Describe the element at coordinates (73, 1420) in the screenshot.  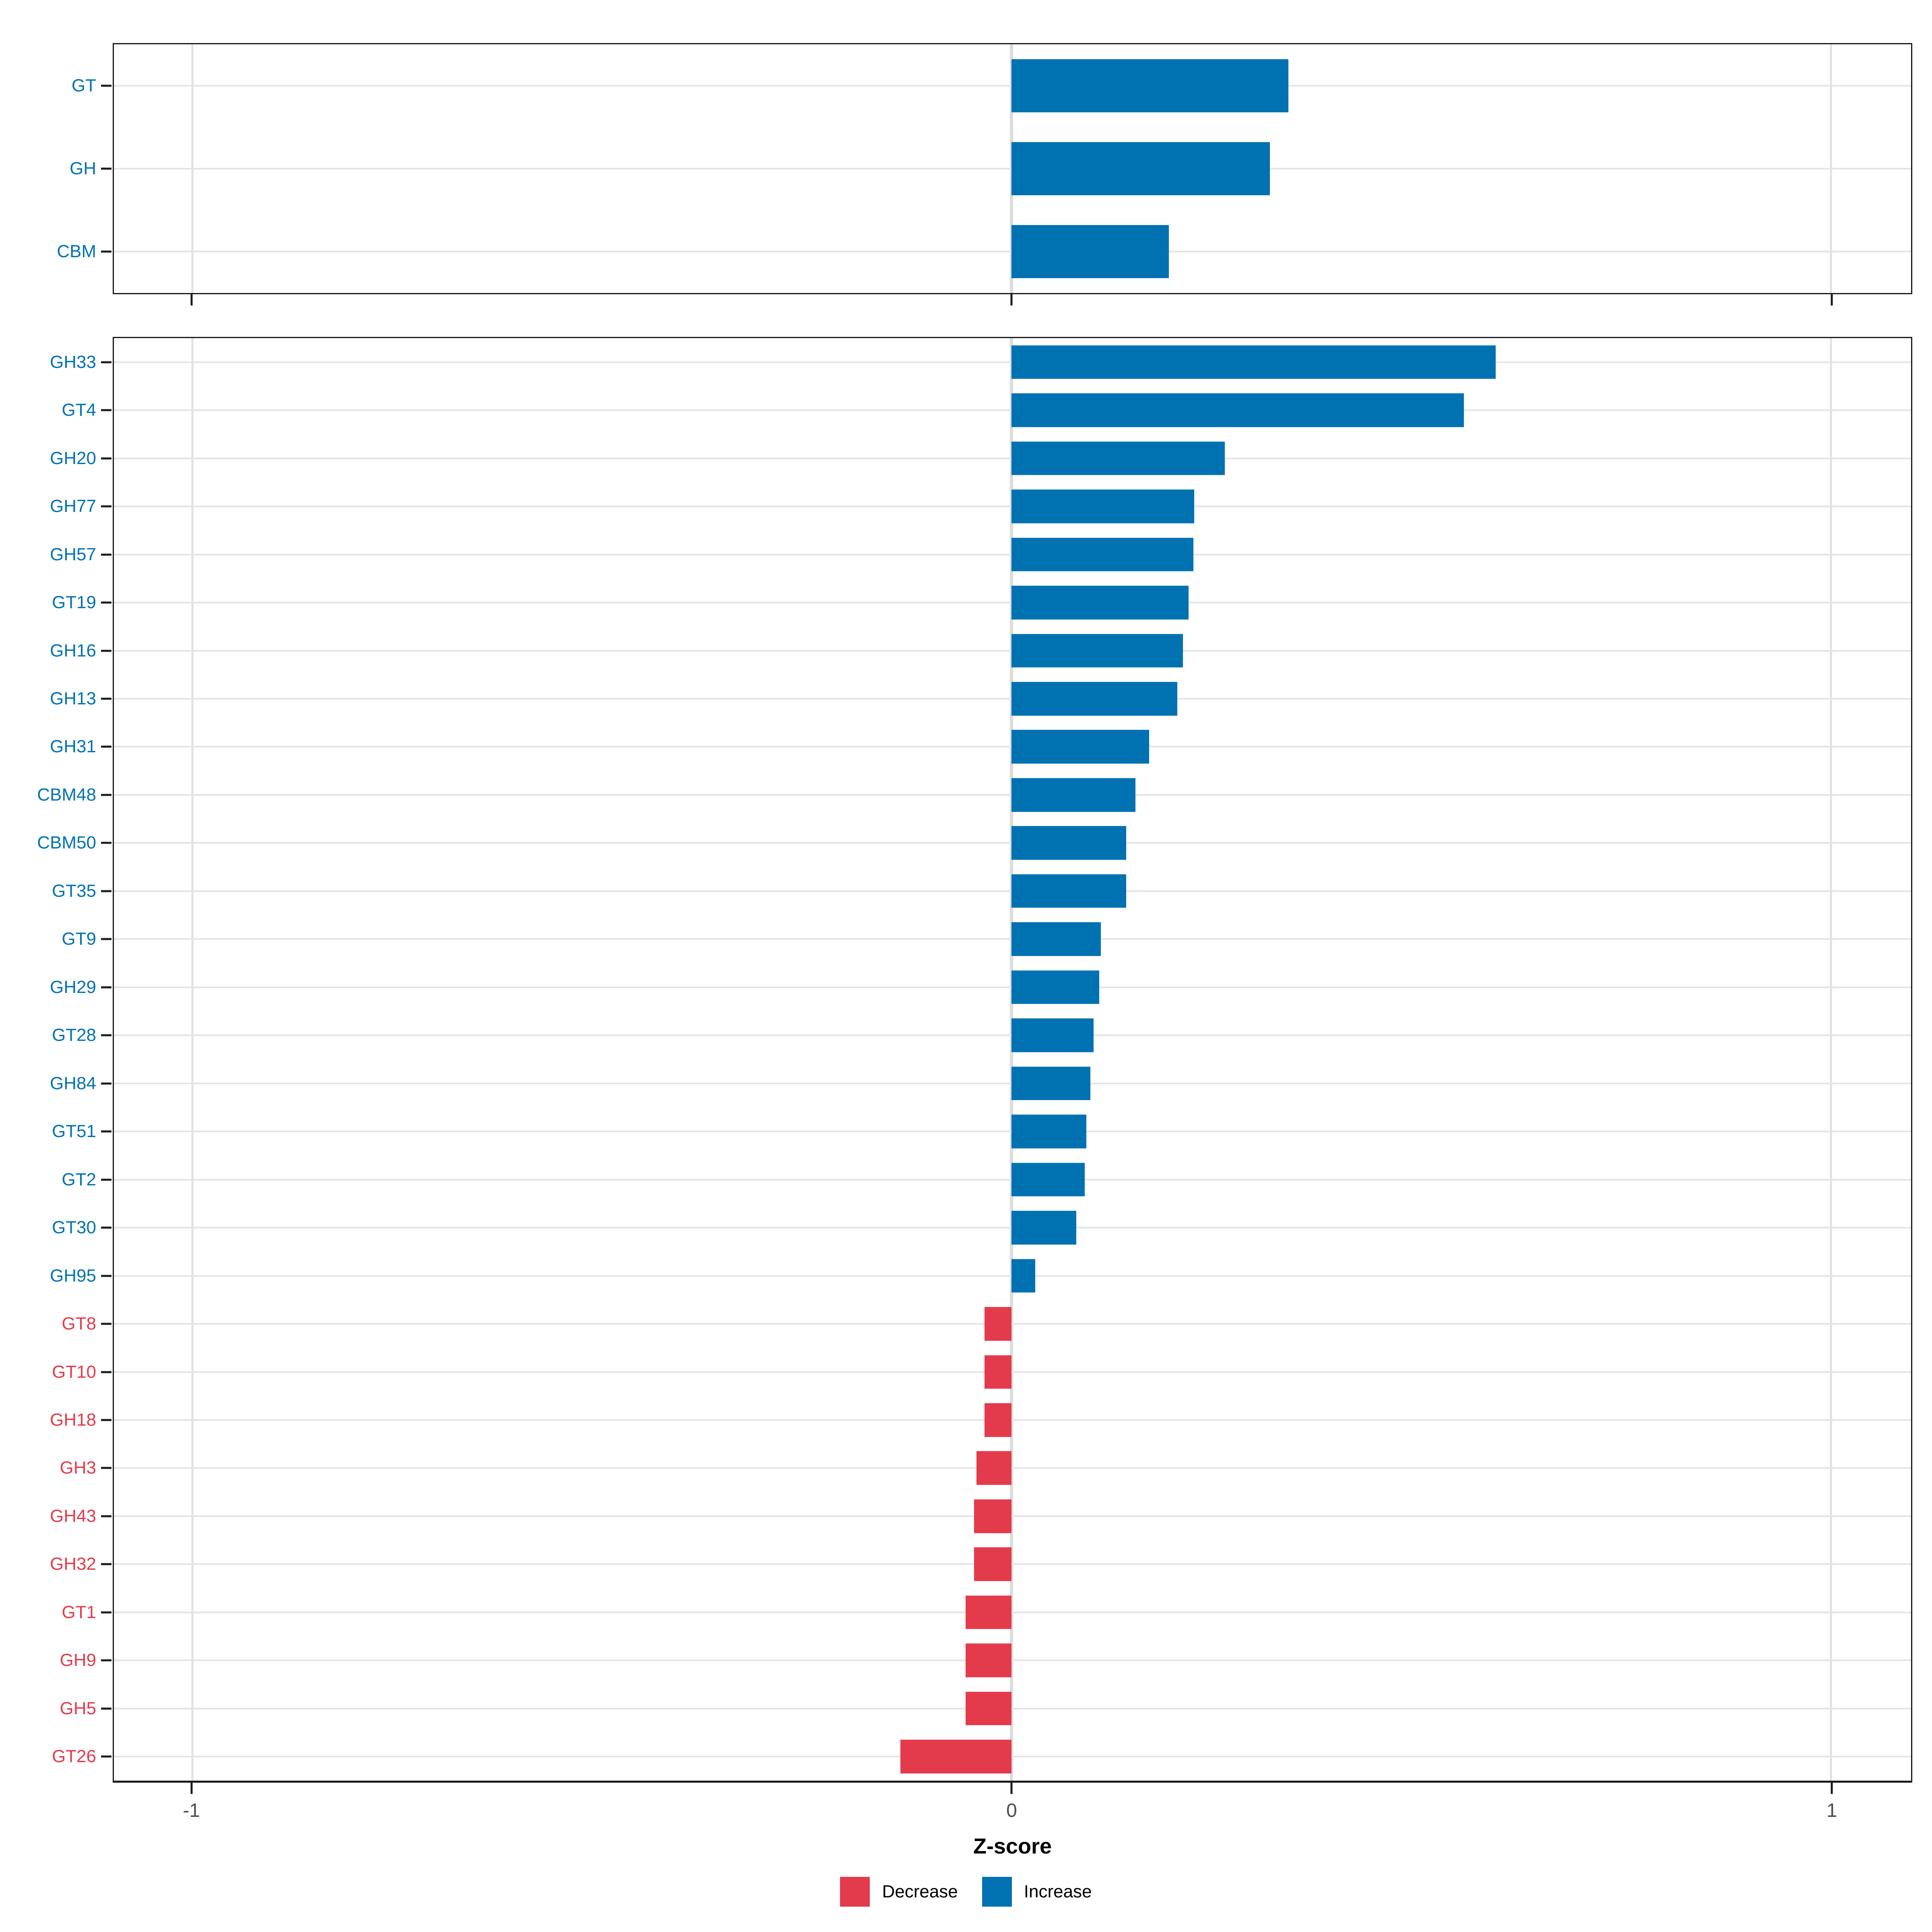
I see `y-label-GH18: GH18` at that location.